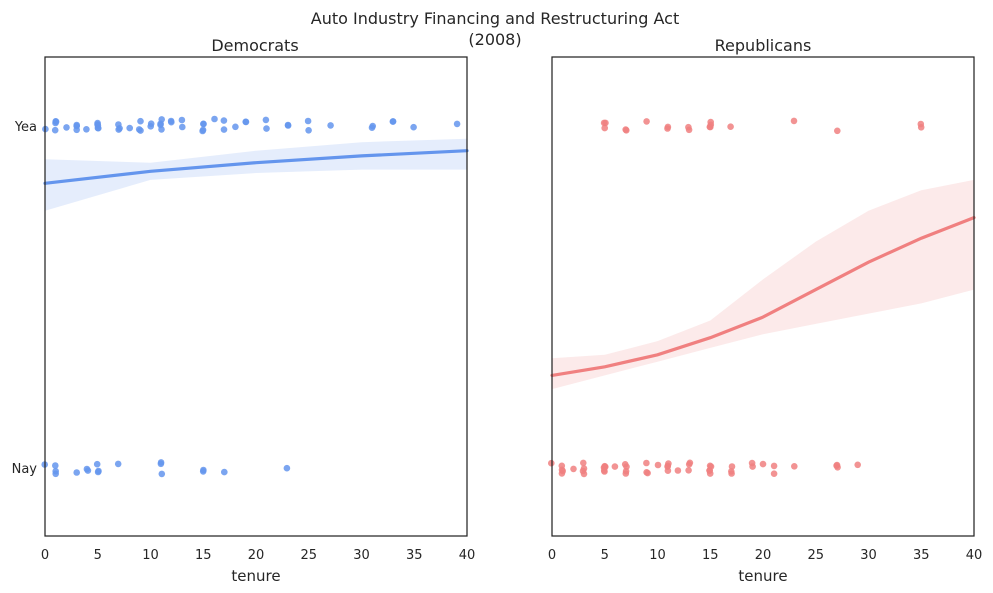 The height and width of the screenshot is (593, 993). What do you see at coordinates (25, 127) in the screenshot?
I see `ytick-label-yea: Yea` at bounding box center [25, 127].